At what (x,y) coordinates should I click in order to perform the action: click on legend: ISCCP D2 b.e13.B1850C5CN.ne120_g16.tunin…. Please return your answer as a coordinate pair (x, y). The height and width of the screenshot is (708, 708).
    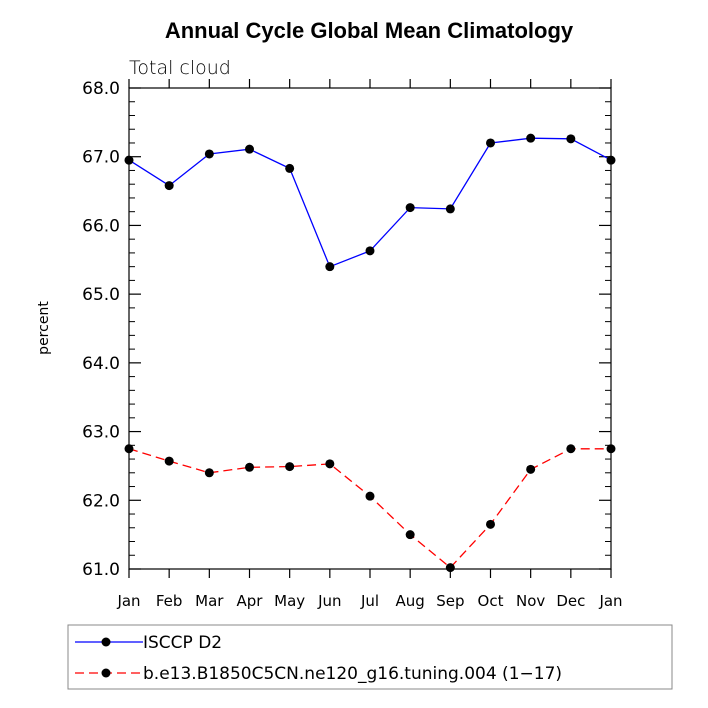
    Looking at the image, I should click on (370, 657).